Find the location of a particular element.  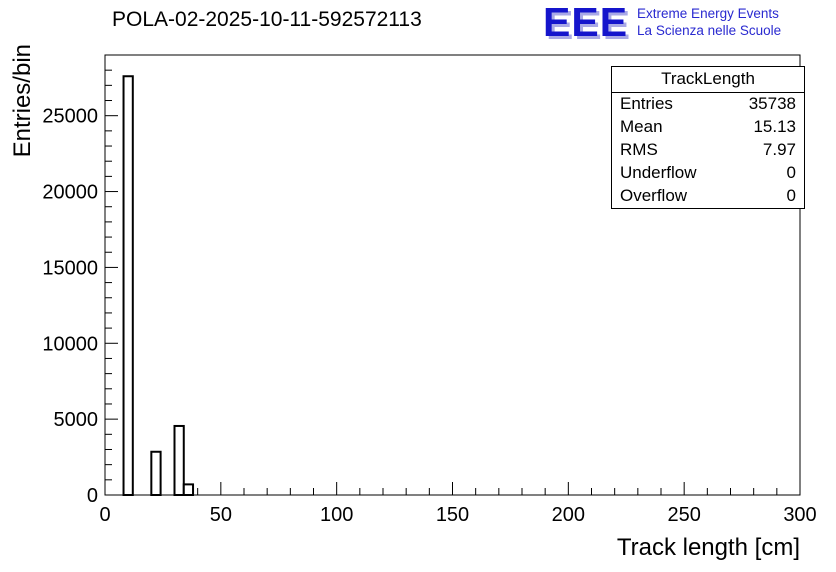

stats-row: RMS 7.97 is located at coordinates (708, 150).